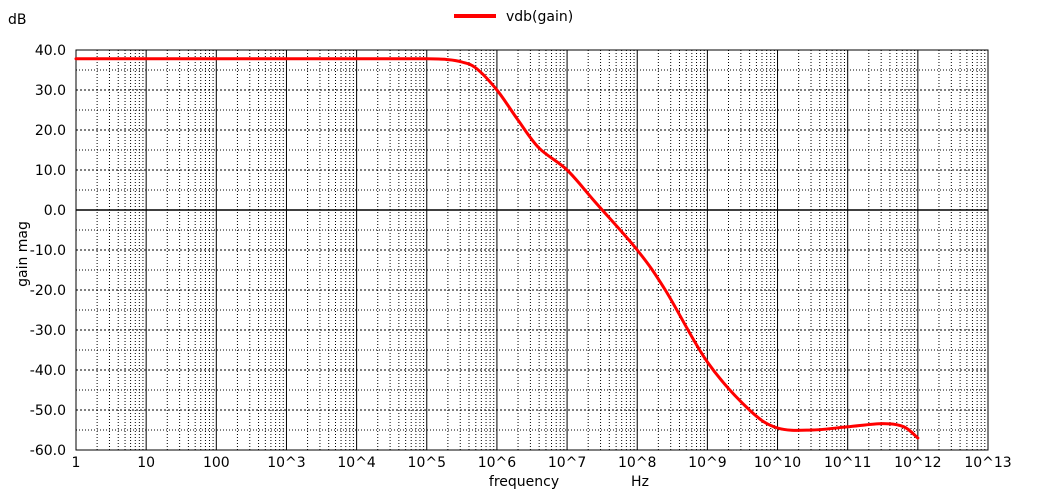 This screenshot has height=496, width=1051. Describe the element at coordinates (356, 463) in the screenshot. I see `x-tick-label: 10^4` at that location.